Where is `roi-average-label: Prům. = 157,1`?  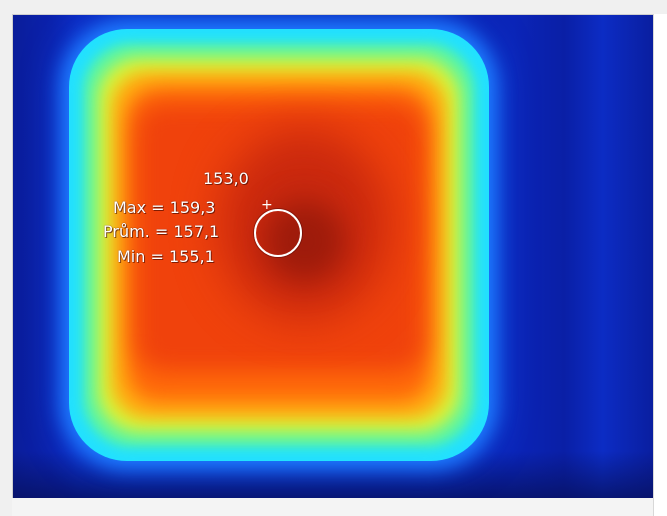 roi-average-label: Prům. = 157,1 is located at coordinates (161, 231).